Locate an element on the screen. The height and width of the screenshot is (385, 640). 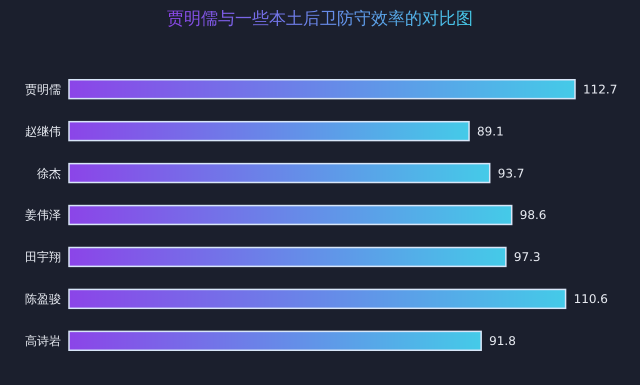
data-label: 89.1 is located at coordinates (490, 131).